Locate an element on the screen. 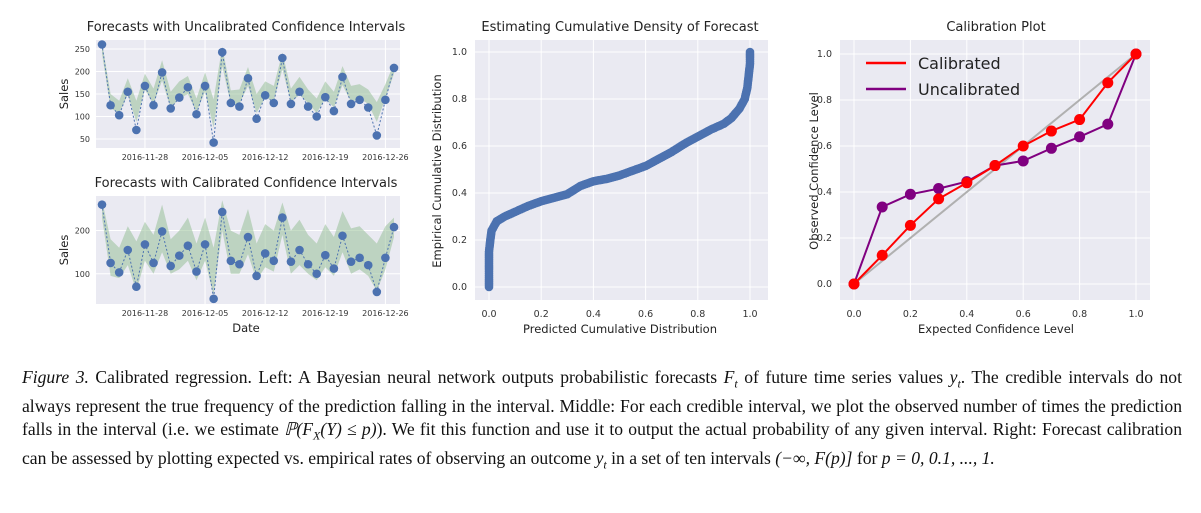 The image size is (1201, 513). calibration-lines is located at coordinates (995, 169).